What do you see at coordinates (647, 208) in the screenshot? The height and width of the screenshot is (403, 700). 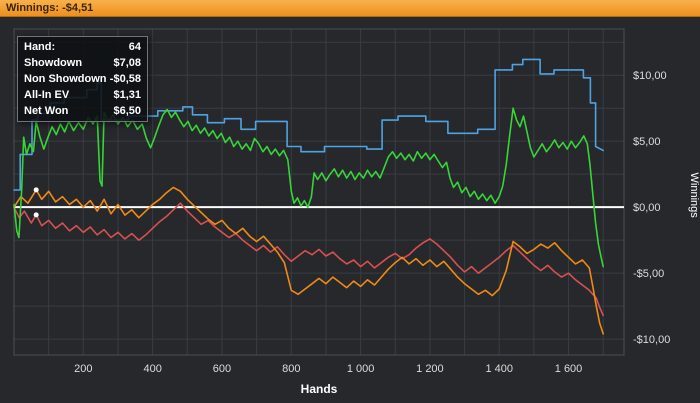 I see `y-tick-label: $0,00` at bounding box center [647, 208].